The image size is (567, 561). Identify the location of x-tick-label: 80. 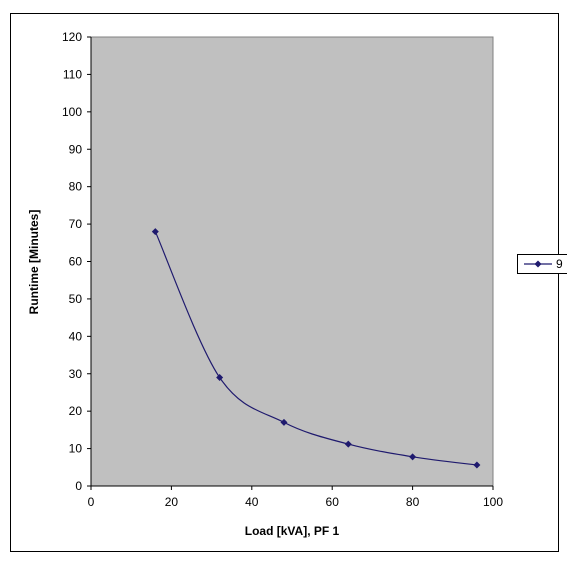
(413, 502).